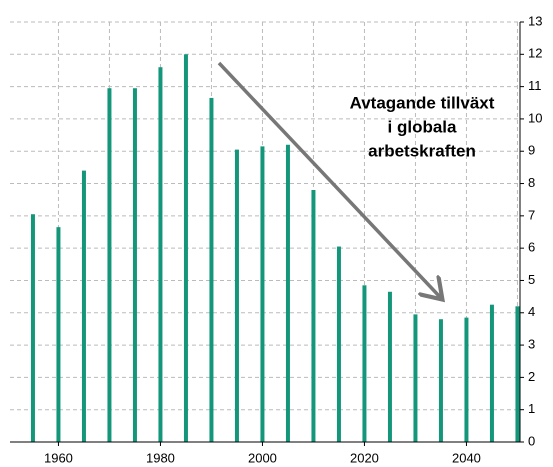  I want to click on y-tick-label: 12, so click(535, 53).